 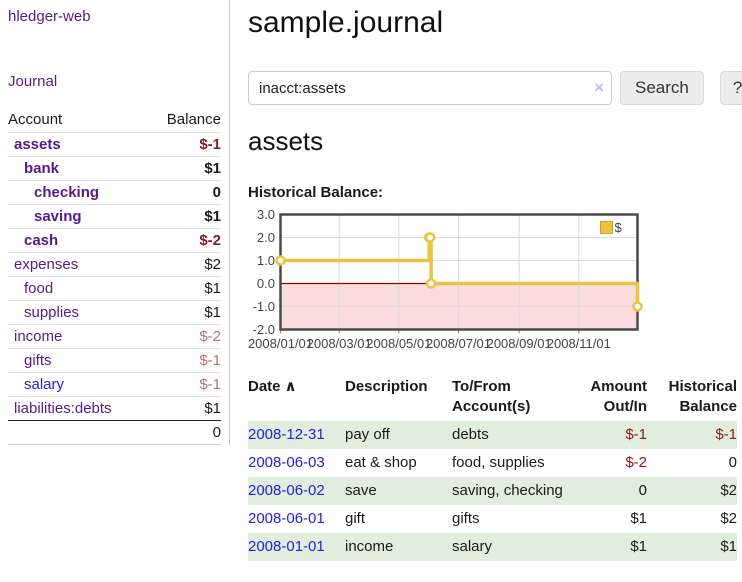 I want to click on account-row-gifts: gifts $-1, so click(x=114, y=360).